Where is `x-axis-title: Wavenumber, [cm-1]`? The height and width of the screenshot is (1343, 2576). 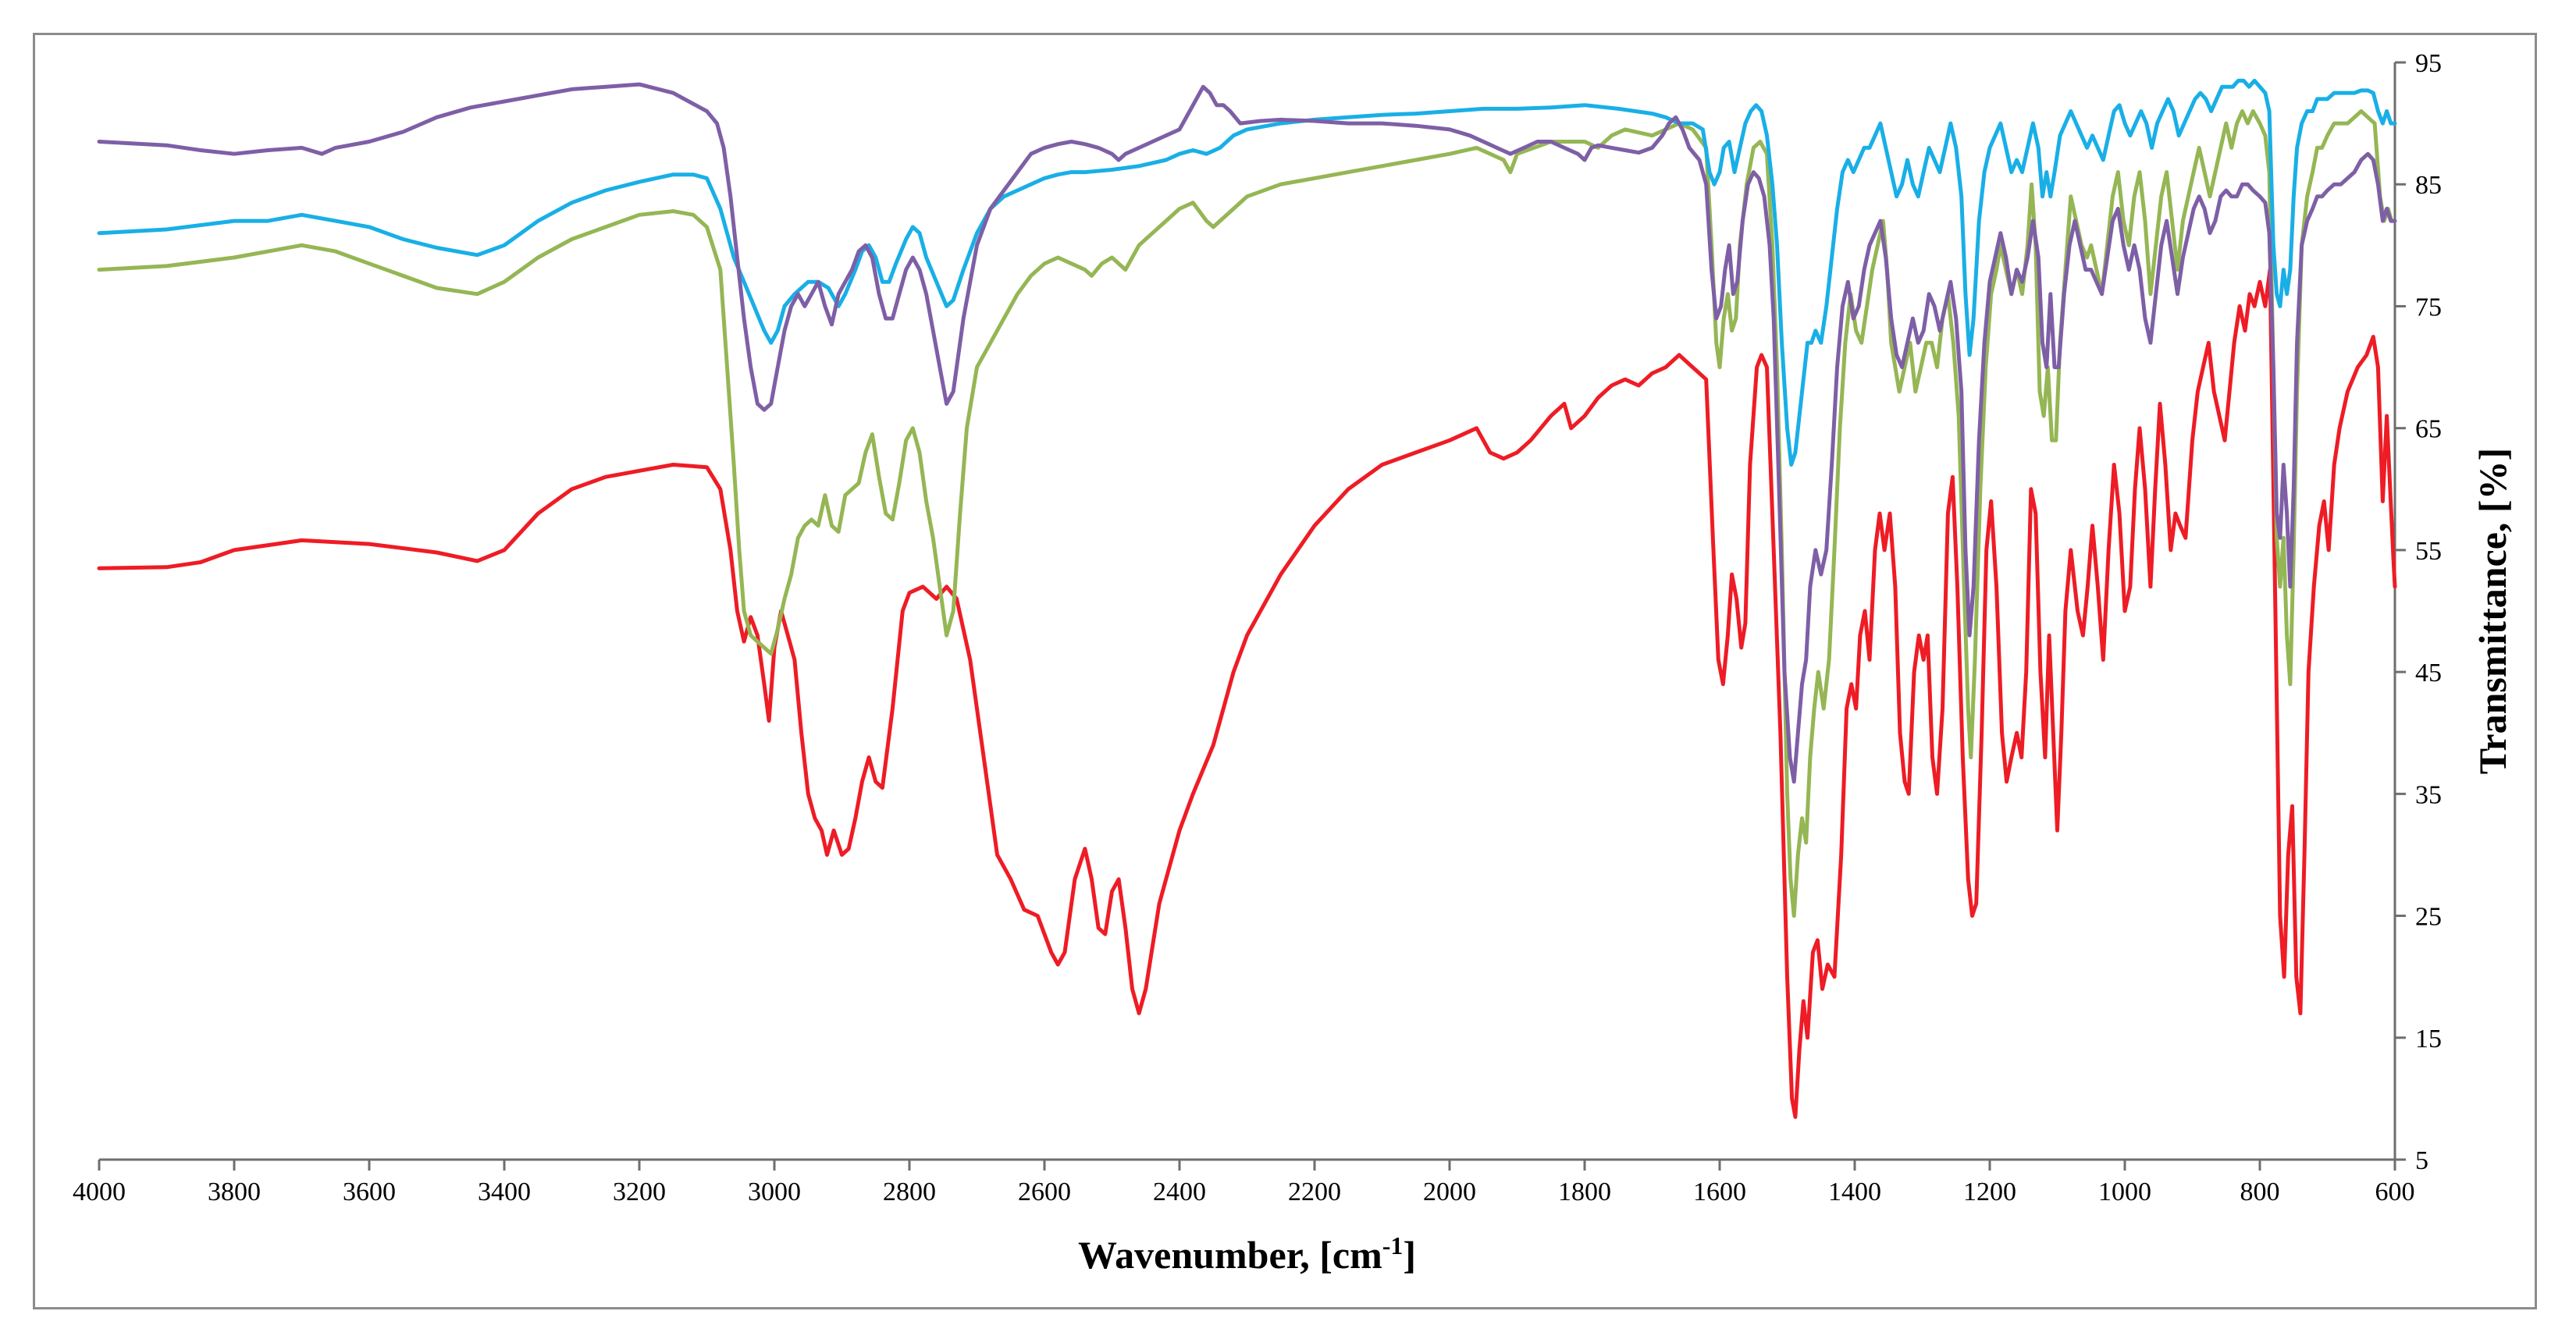
x-axis-title: Wavenumber, [cm-1] is located at coordinates (1247, 1254).